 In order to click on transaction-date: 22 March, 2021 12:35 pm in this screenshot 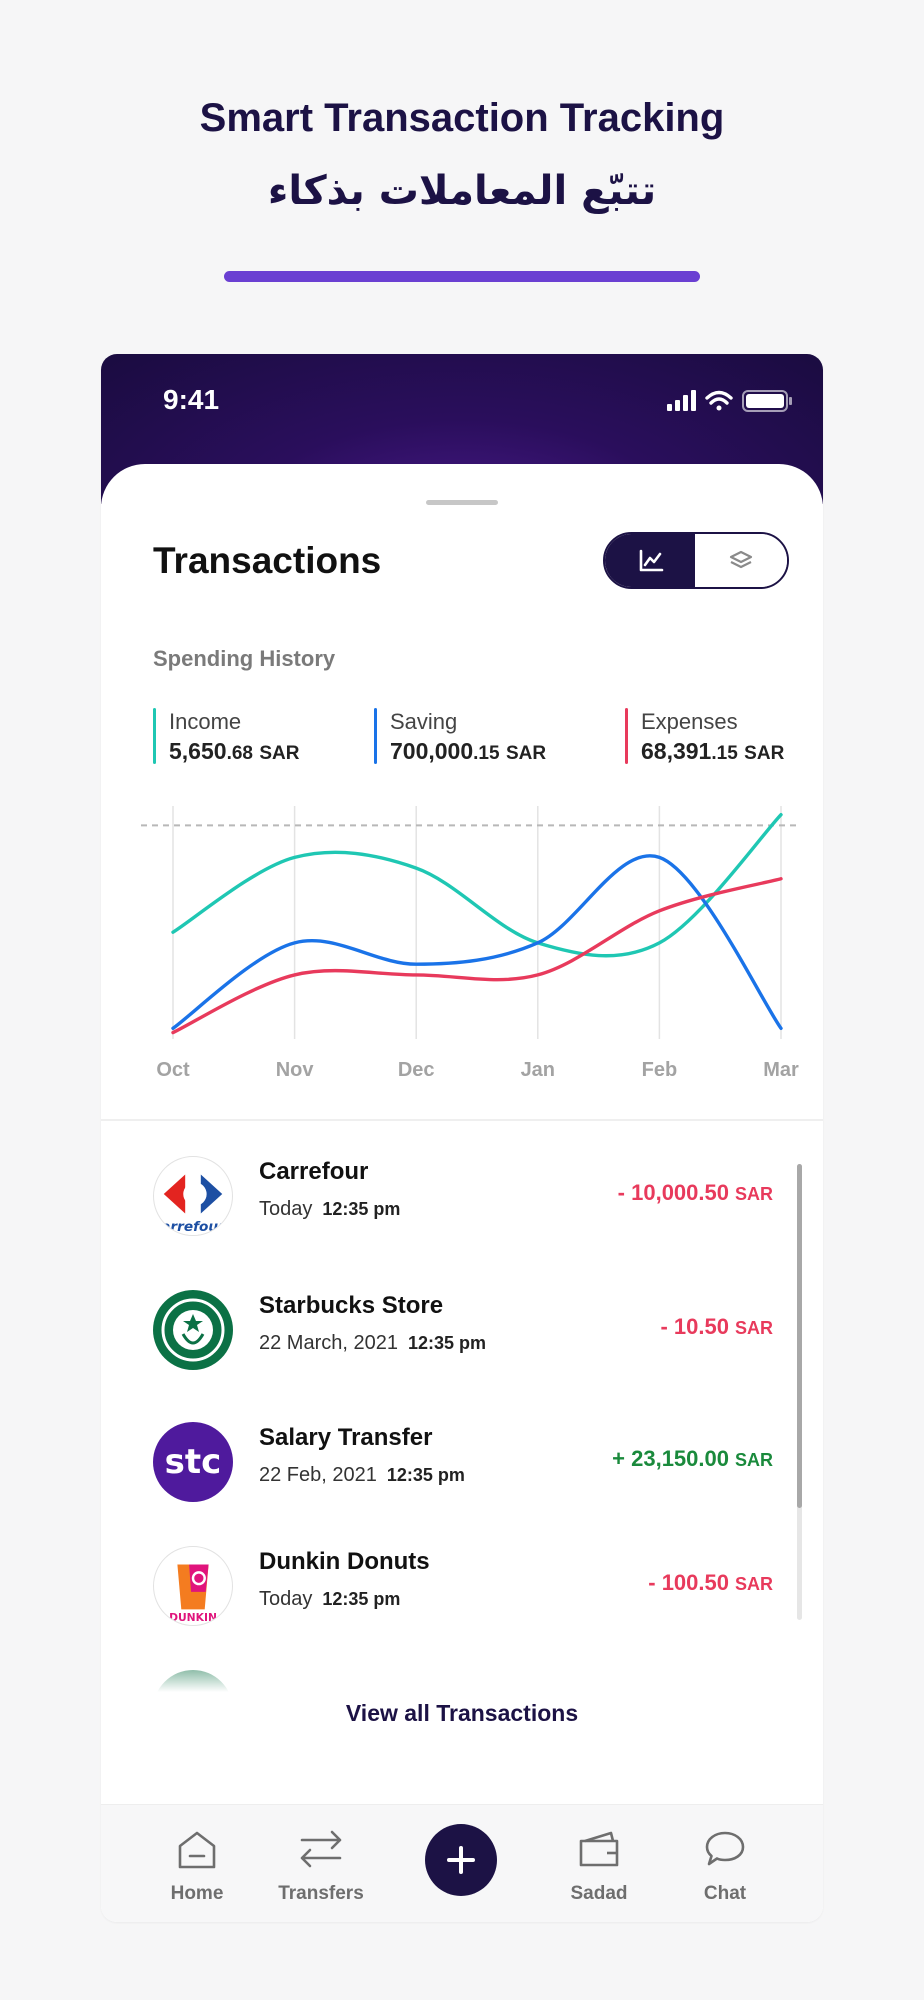, I will do `click(372, 1343)`.